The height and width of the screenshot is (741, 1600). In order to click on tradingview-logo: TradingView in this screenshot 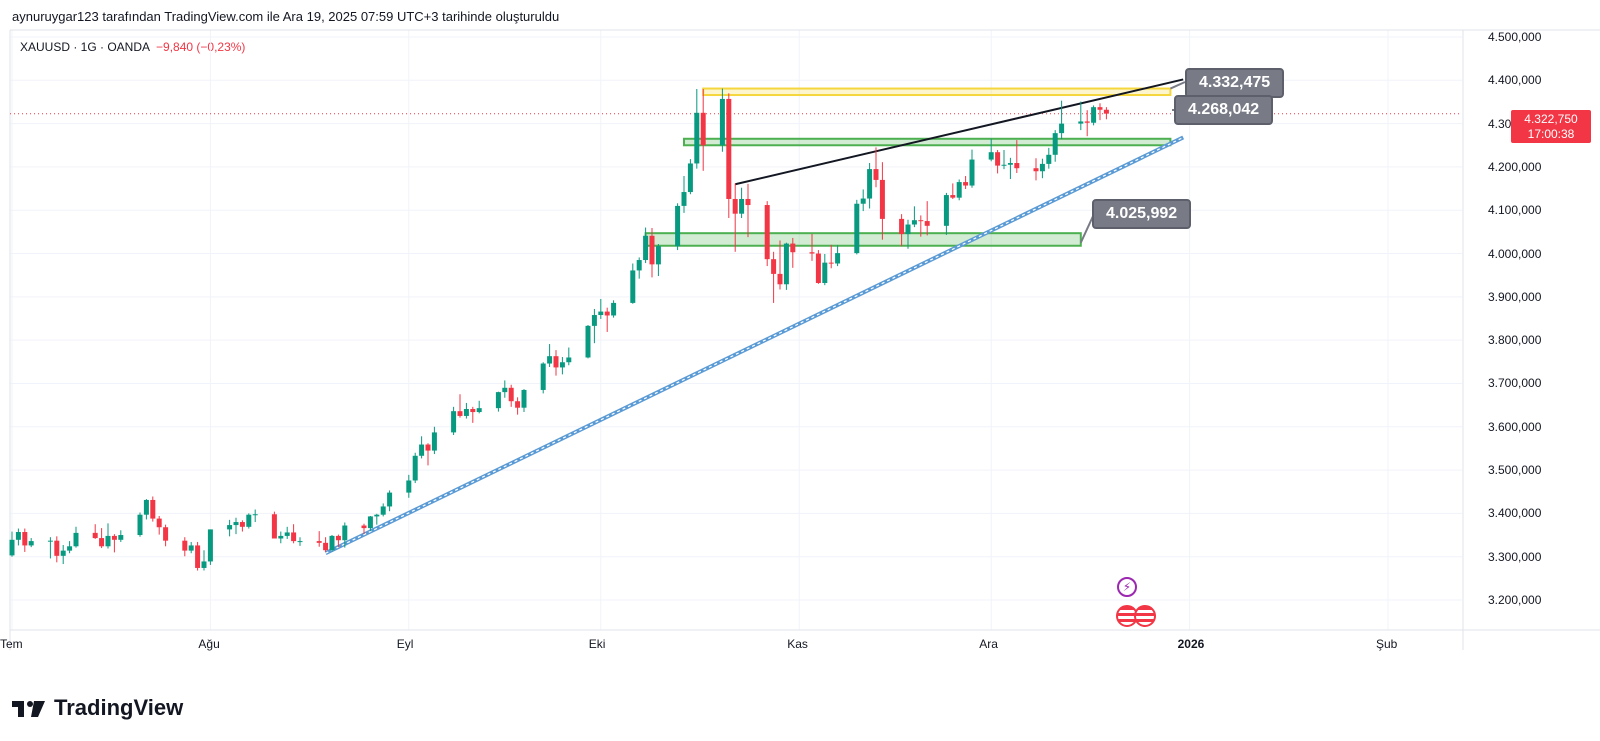, I will do `click(97, 708)`.